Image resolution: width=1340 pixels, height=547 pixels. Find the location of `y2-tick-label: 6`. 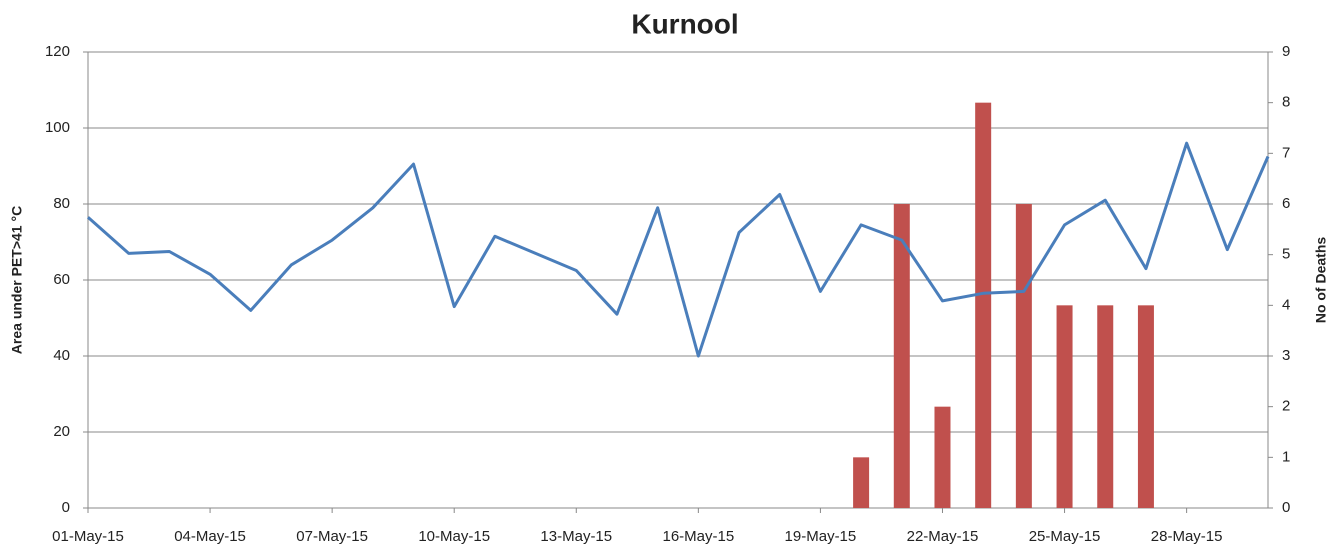

y2-tick-label: 6 is located at coordinates (1286, 203).